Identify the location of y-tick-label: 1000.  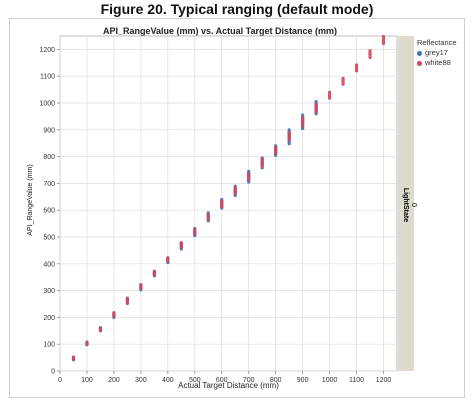
(47, 104).